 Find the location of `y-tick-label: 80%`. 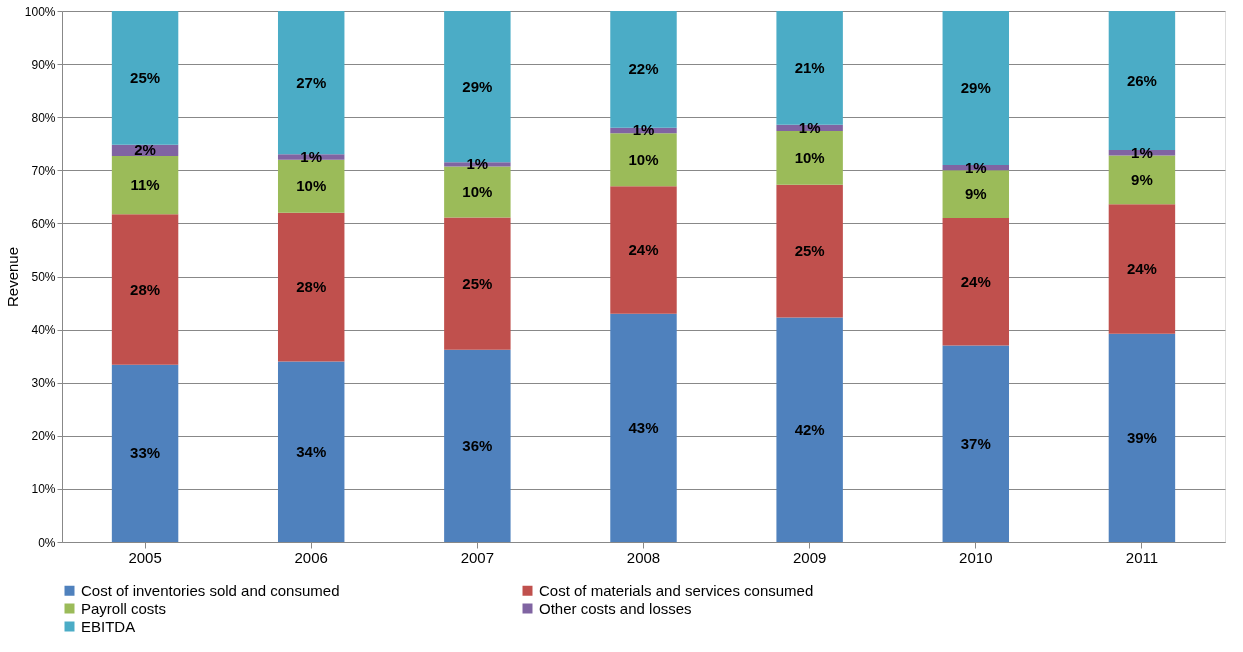

y-tick-label: 80% is located at coordinates (43, 117).